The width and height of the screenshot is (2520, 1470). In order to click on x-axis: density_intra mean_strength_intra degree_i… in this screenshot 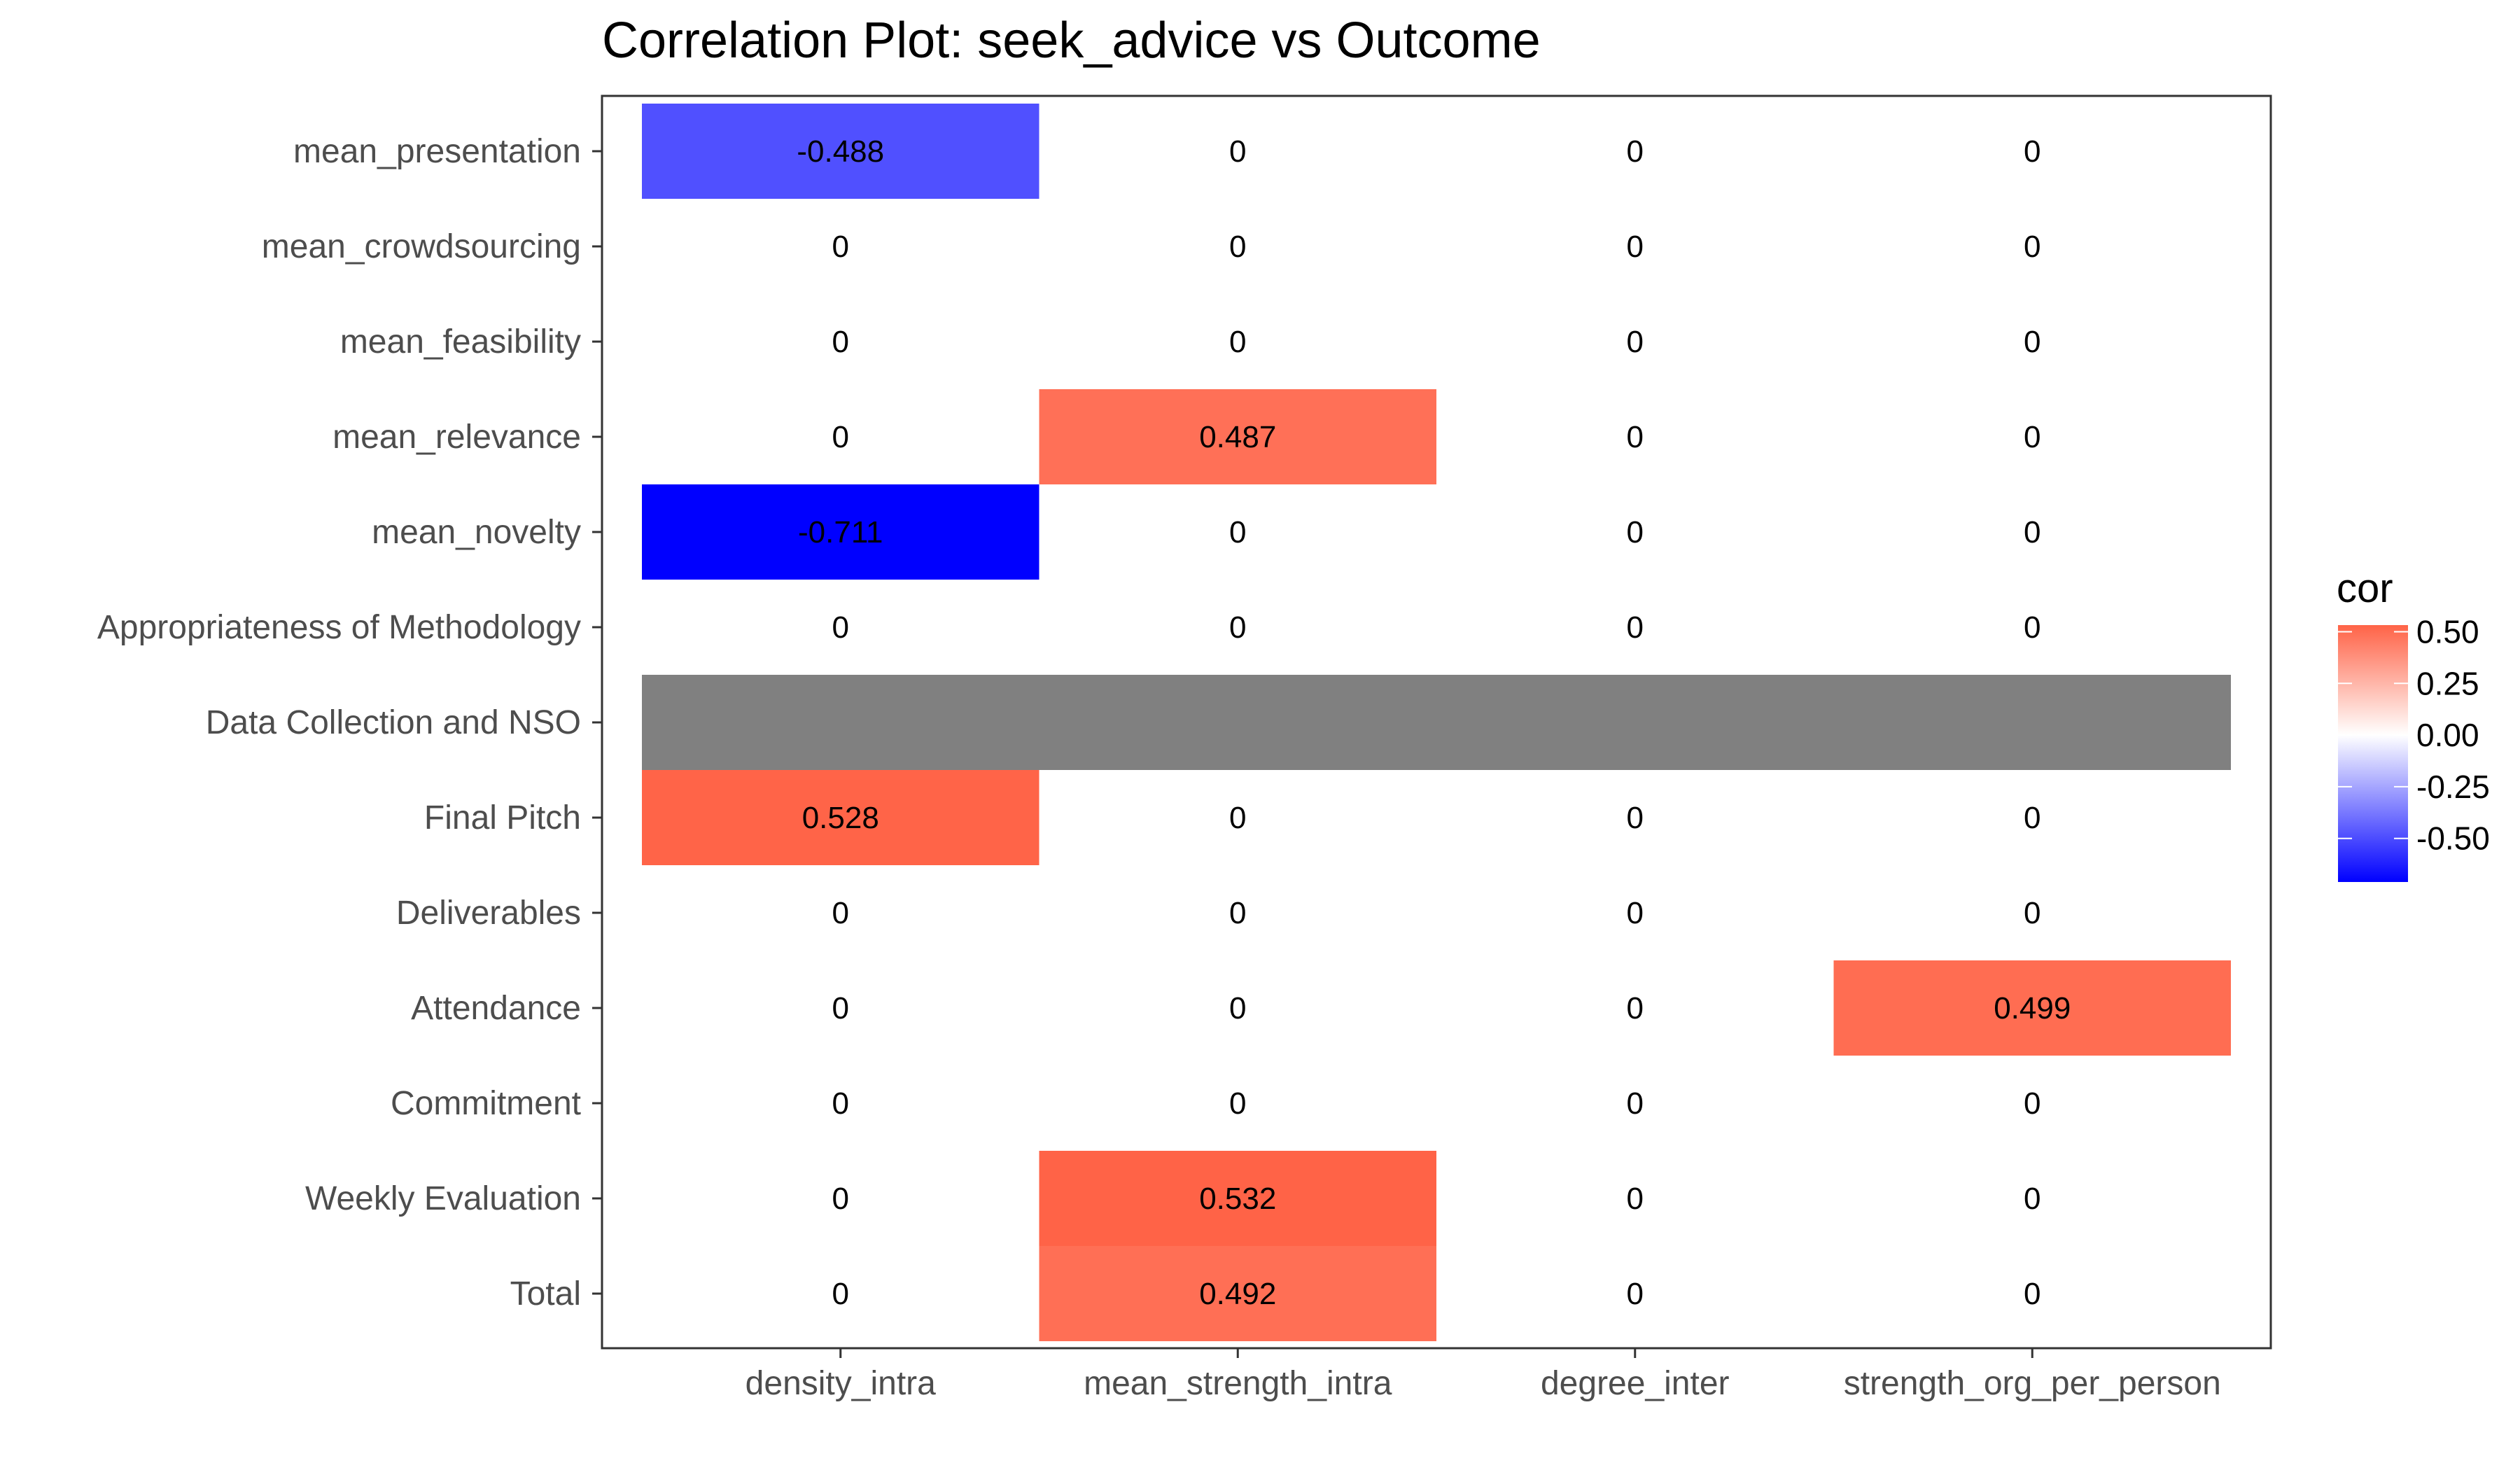, I will do `click(1483, 1375)`.